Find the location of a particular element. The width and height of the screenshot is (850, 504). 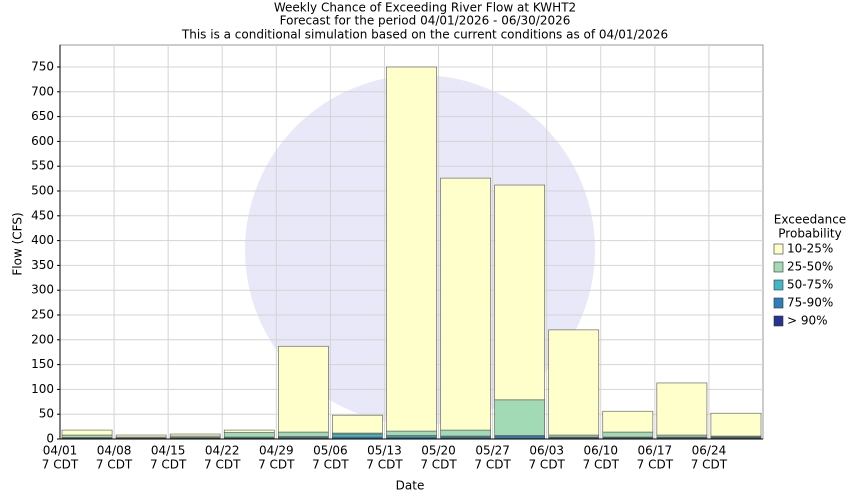

x-tick-label: 06/10 is located at coordinates (600, 451).